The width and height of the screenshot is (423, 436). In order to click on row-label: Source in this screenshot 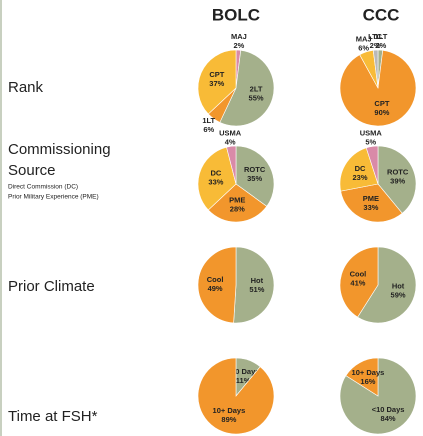, I will do `click(32, 170)`.